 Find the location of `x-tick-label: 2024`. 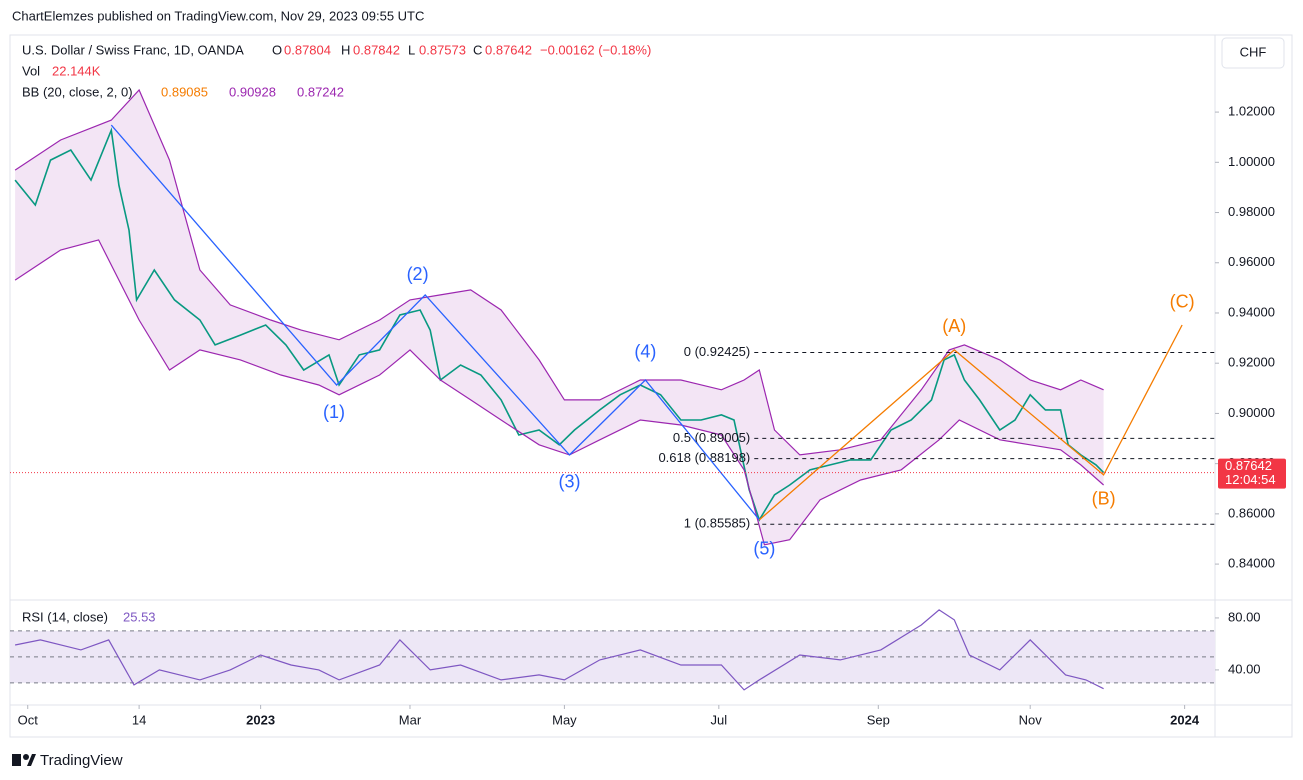

x-tick-label: 2024 is located at coordinates (1185, 719).